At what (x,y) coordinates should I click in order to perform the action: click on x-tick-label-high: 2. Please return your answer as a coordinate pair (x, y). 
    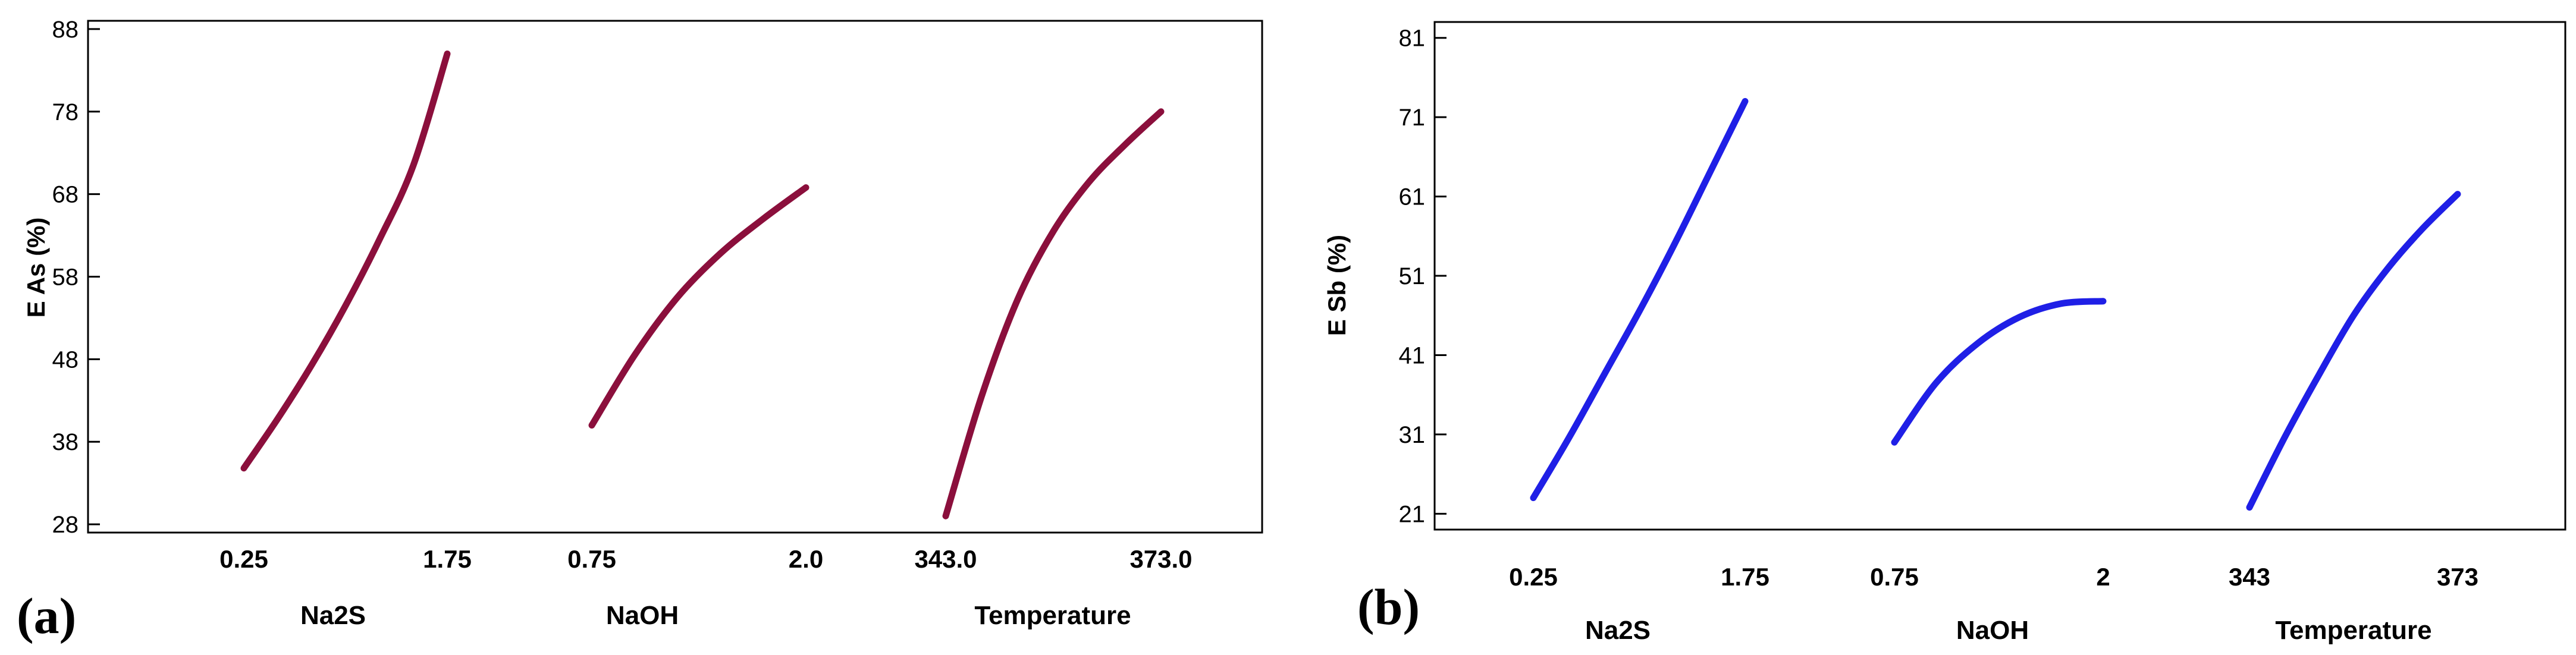
    Looking at the image, I should click on (2103, 577).